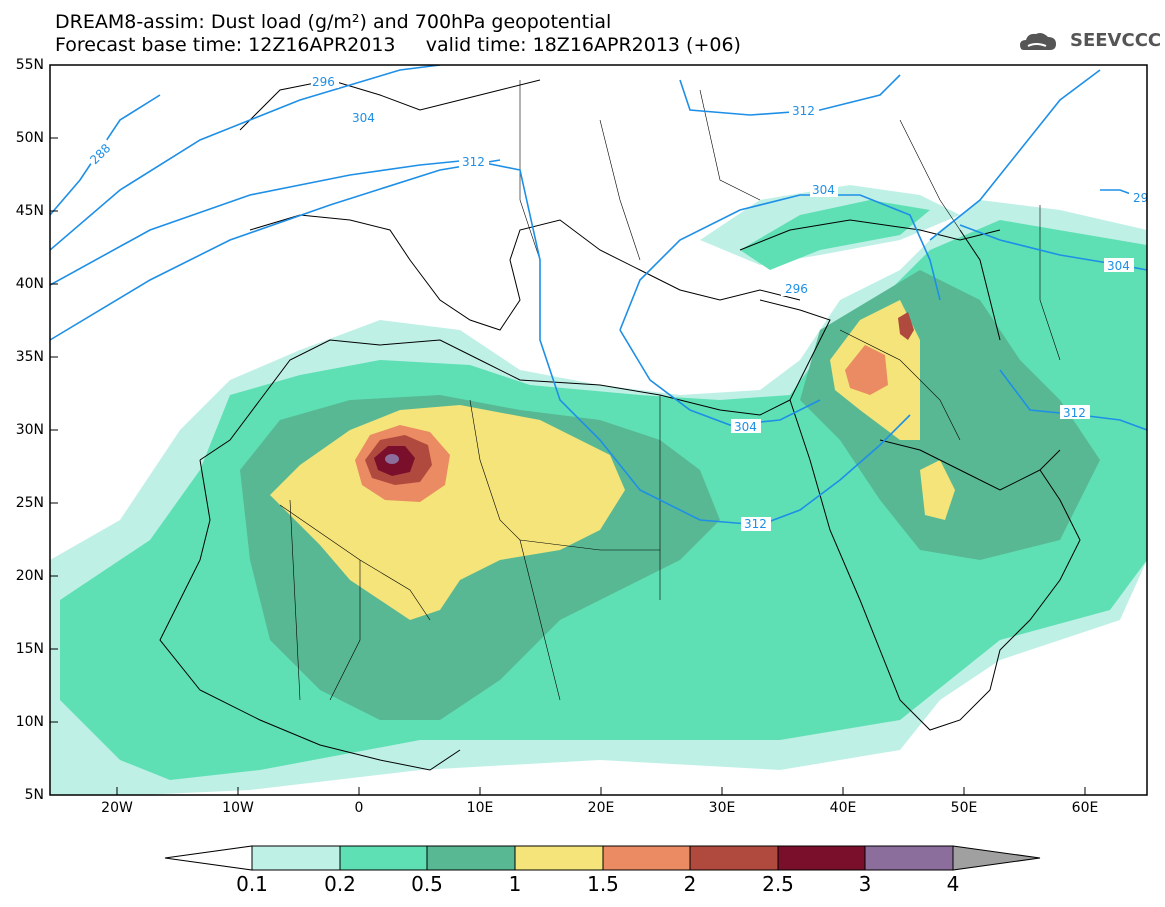  I want to click on lon-tick-label: 10W, so click(238, 808).